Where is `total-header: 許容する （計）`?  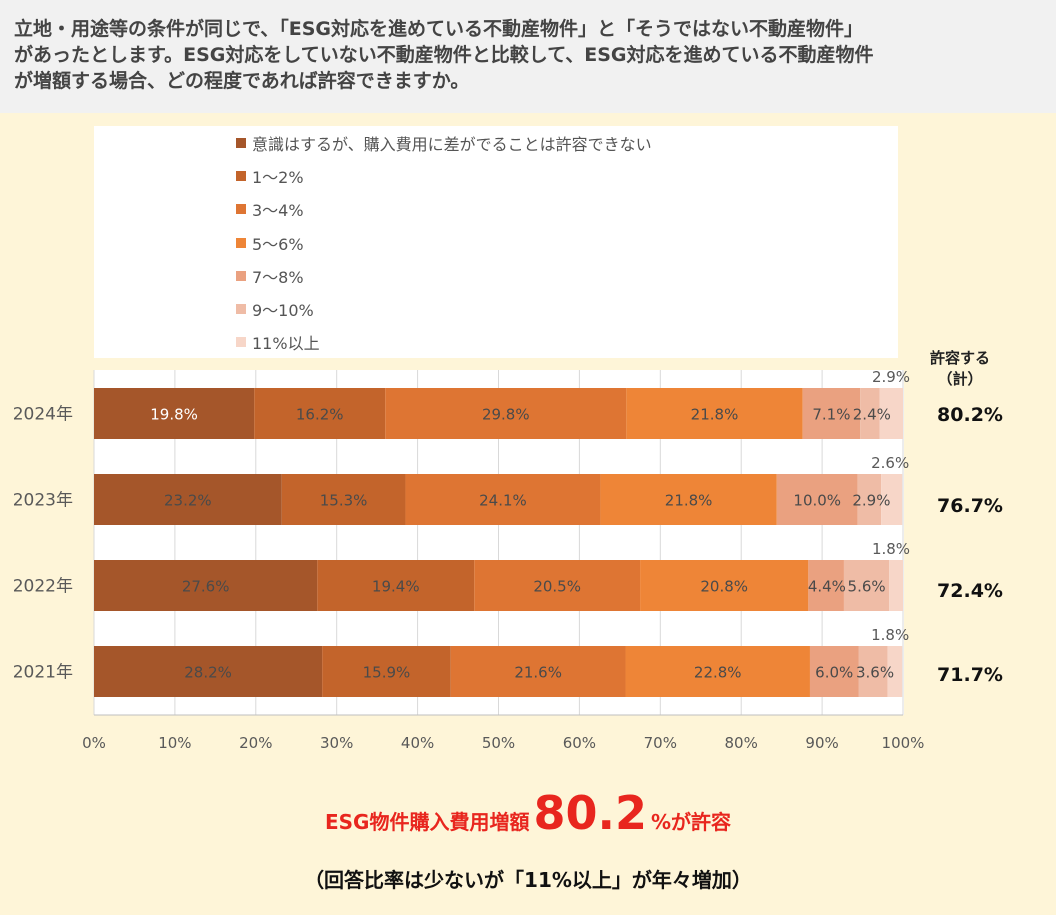
total-header: 許容する （計） is located at coordinates (960, 368).